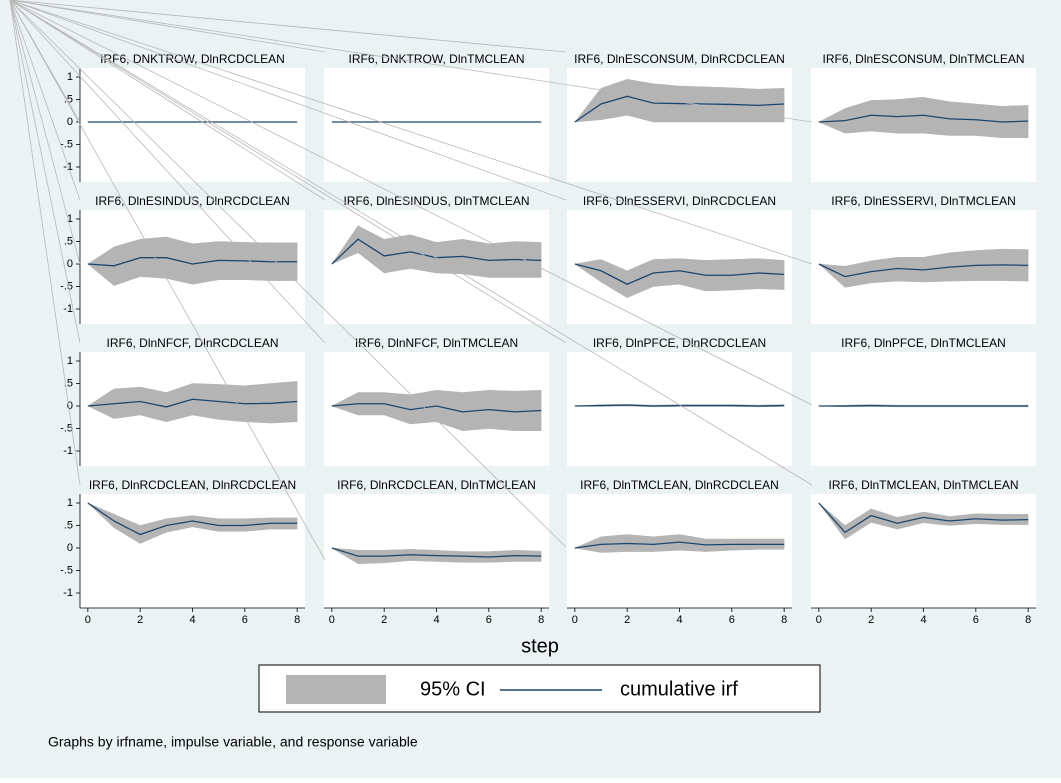  Describe the element at coordinates (923, 343) in the screenshot. I see `panel-title: IRF6, DlnPFCE, DlnTMCLEAN` at that location.